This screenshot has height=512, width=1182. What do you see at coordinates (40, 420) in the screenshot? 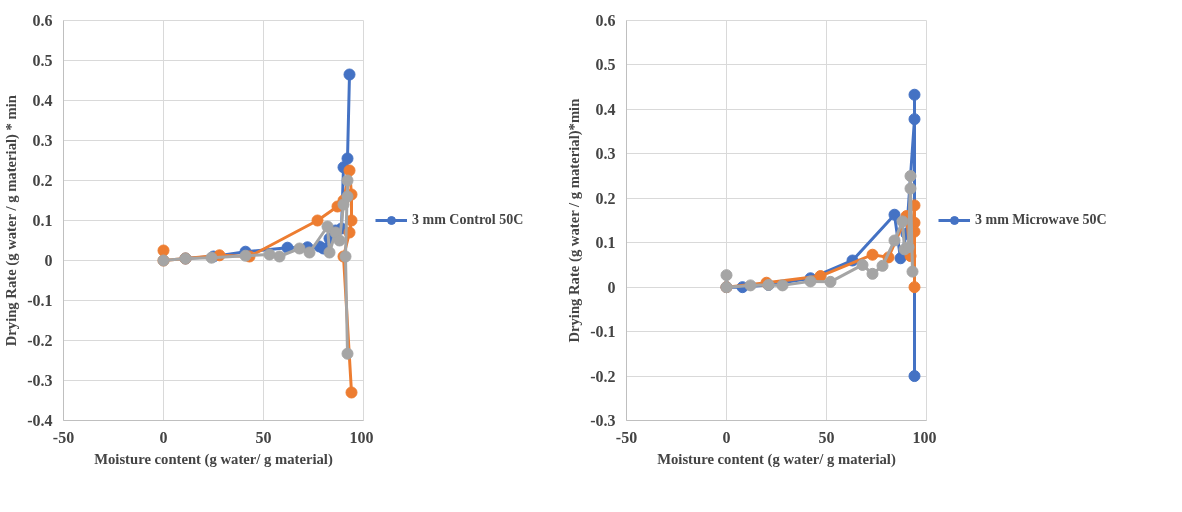
I see `y-tick-label: -0.4` at bounding box center [40, 420].